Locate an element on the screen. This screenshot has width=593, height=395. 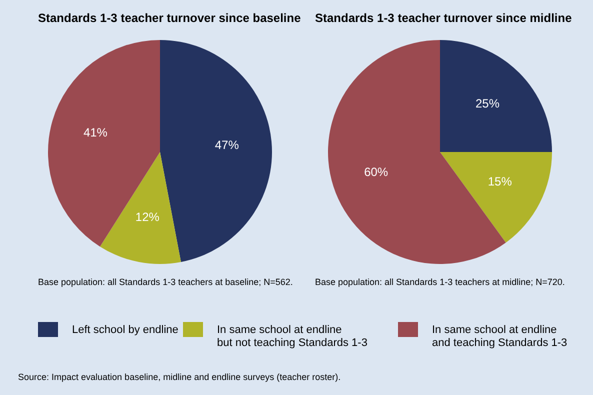
legend-label: Left school by endline is located at coordinates (125, 330).